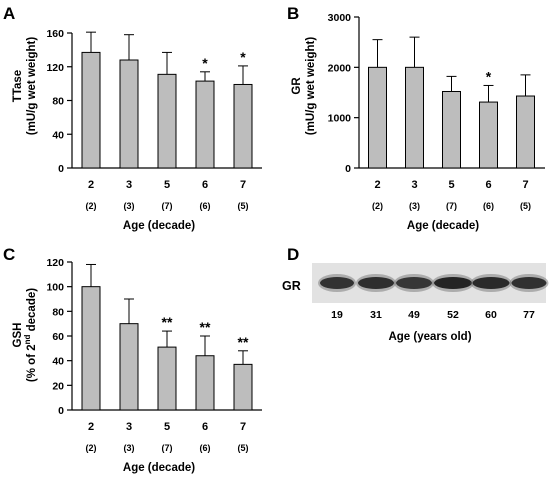 This screenshot has width=550, height=482. What do you see at coordinates (58, 337) in the screenshot?
I see `y-tick-label: 60` at bounding box center [58, 337].